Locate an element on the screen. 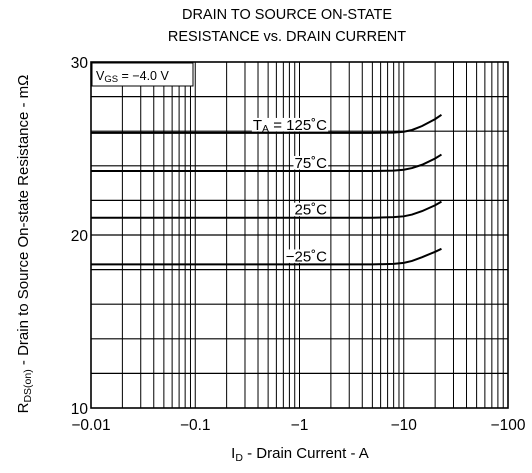  series-label: 75˚C is located at coordinates (310, 163).